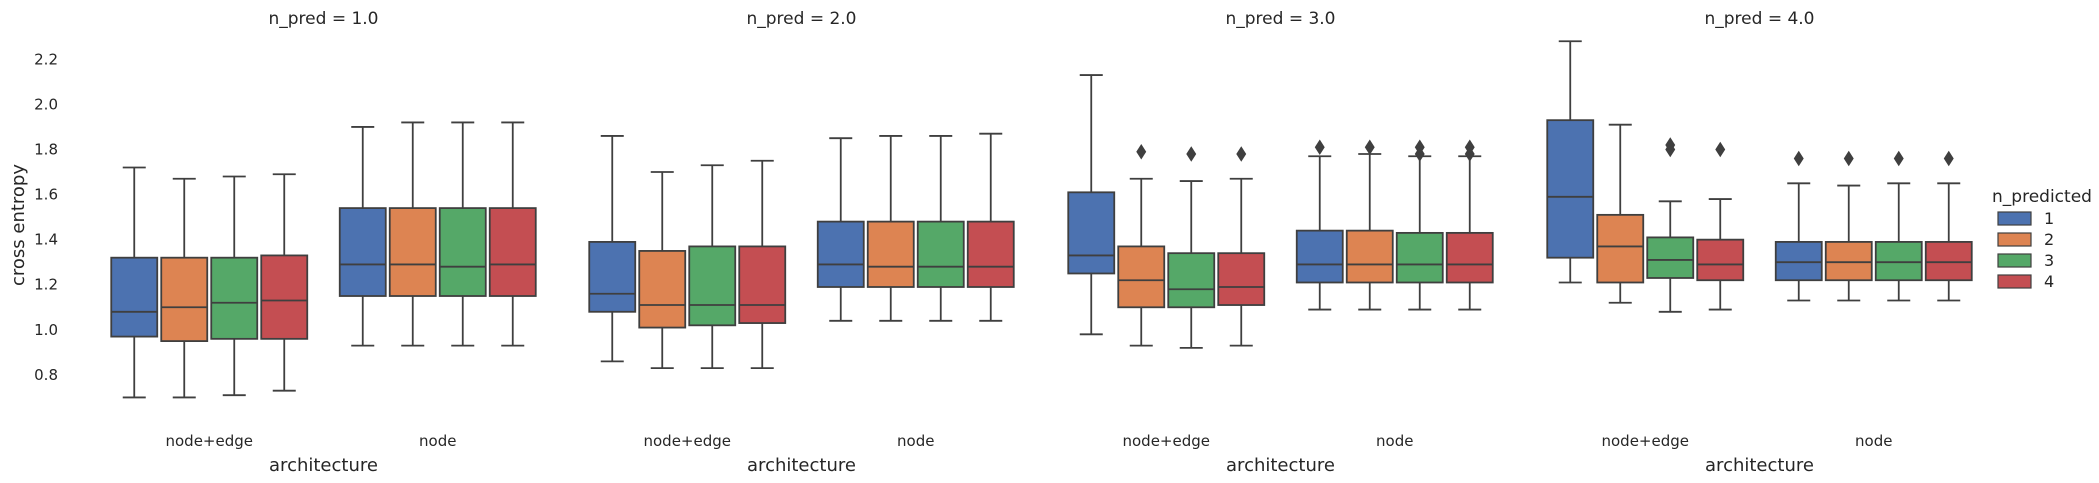 This screenshot has width=2099, height=483. I want to click on panel-title: n_pred = 3.0, so click(1280, 19).